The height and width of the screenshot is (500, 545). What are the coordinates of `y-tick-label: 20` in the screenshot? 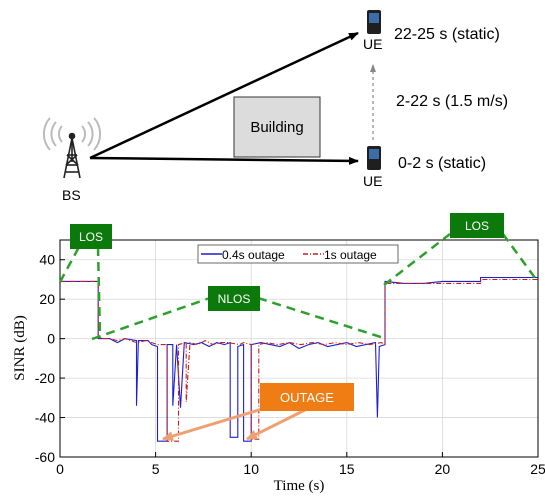 It's located at (47, 299).